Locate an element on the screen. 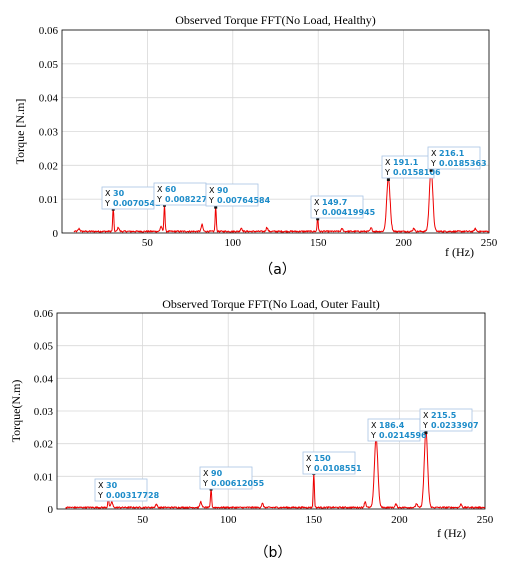  datatip-x-value: 149.7 is located at coordinates (334, 202).